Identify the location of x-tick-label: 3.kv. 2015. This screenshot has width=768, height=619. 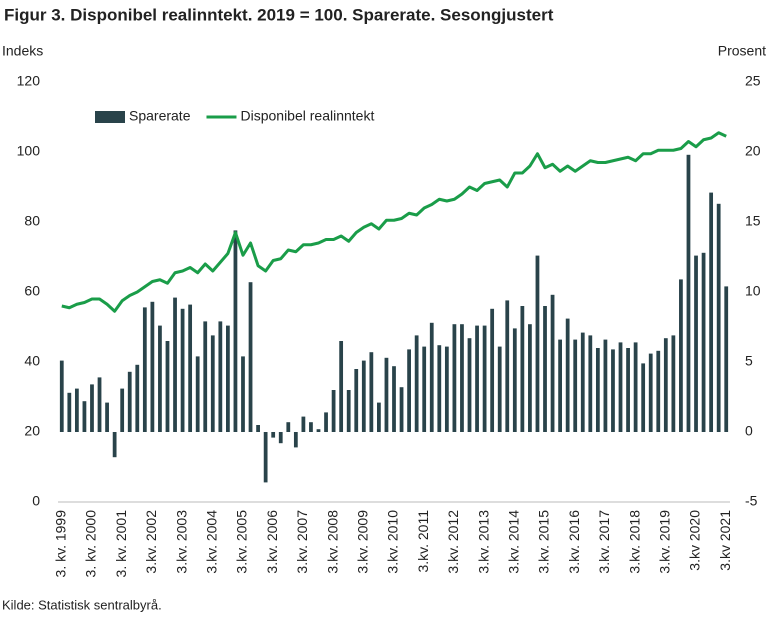
(544, 542).